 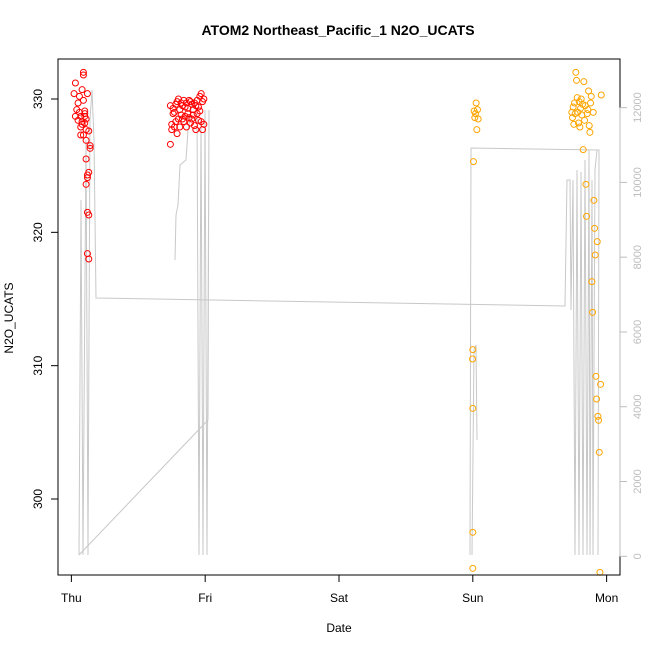 What do you see at coordinates (472, 598) in the screenshot?
I see `x-tick-label: Sun` at bounding box center [472, 598].